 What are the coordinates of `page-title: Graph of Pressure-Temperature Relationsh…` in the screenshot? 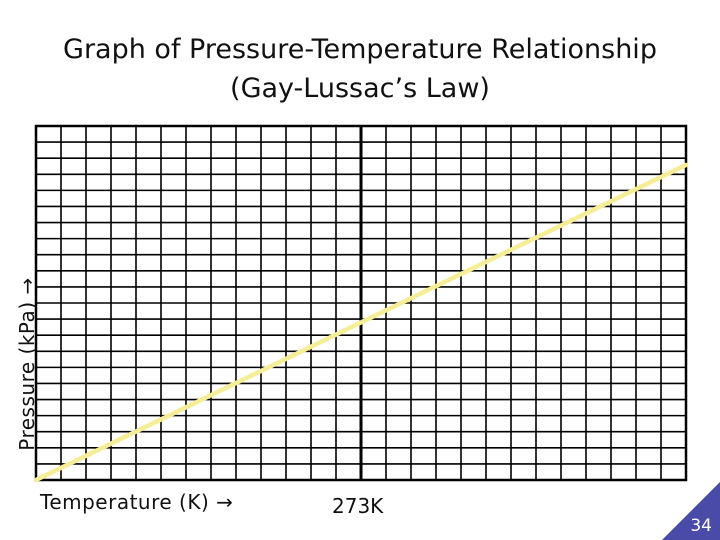 It's located at (360, 69).